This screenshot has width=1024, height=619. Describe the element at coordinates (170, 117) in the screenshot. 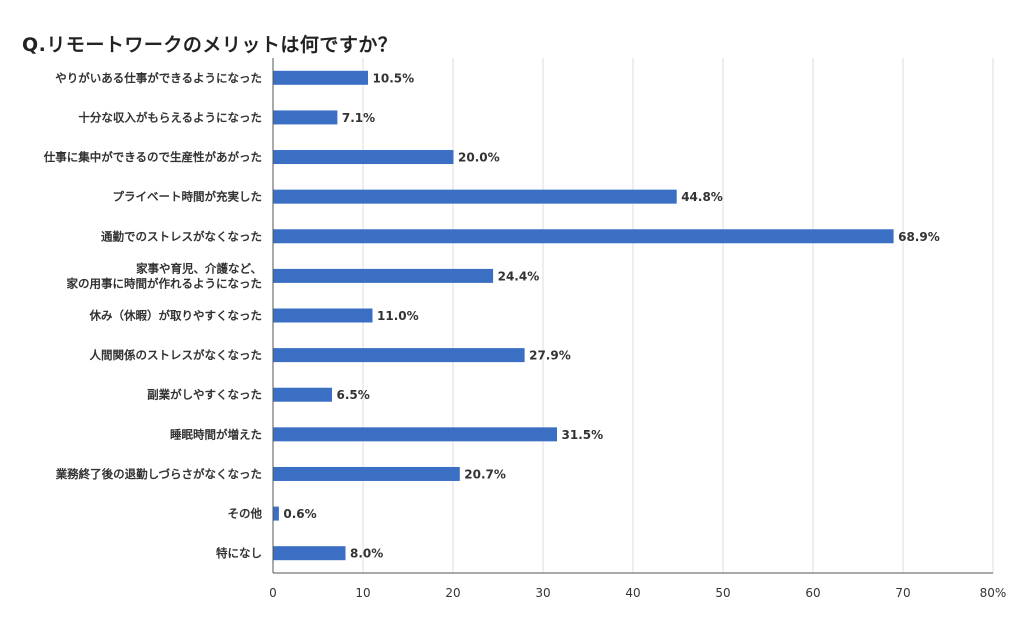

I see `category-label: 十分な収入がもらえるようになった` at that location.